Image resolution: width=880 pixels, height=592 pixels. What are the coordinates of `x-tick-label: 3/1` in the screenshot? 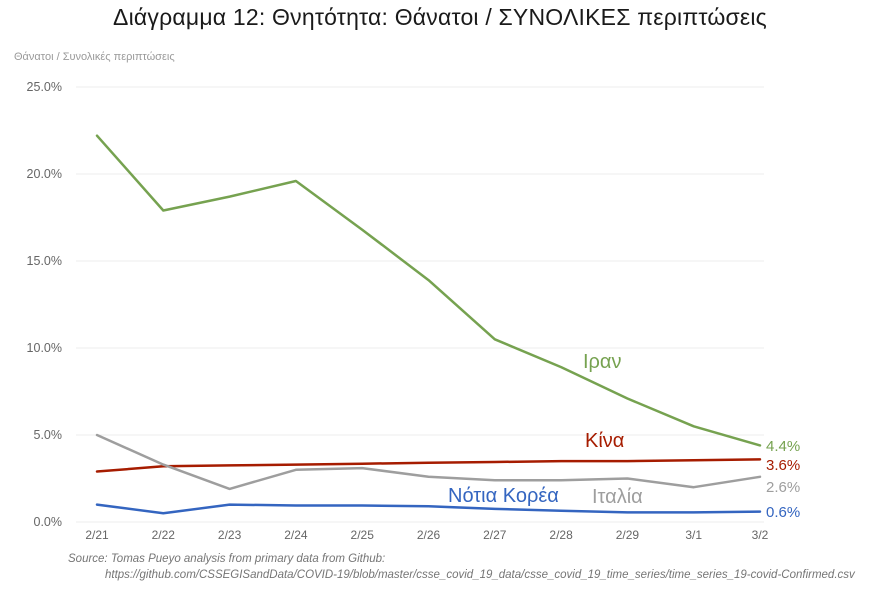 It's located at (693, 535).